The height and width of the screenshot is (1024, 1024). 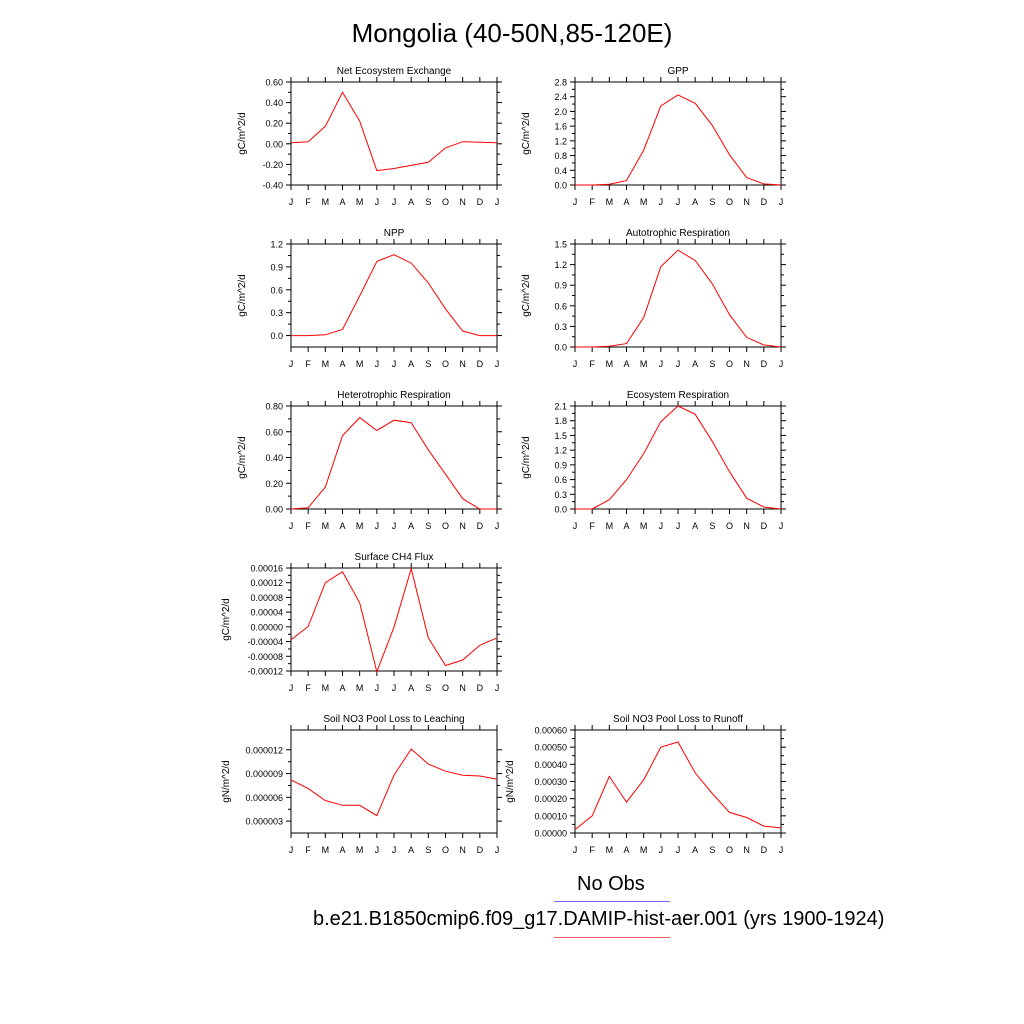 I want to click on y-tick-label: 0.00000, so click(x=266, y=627).